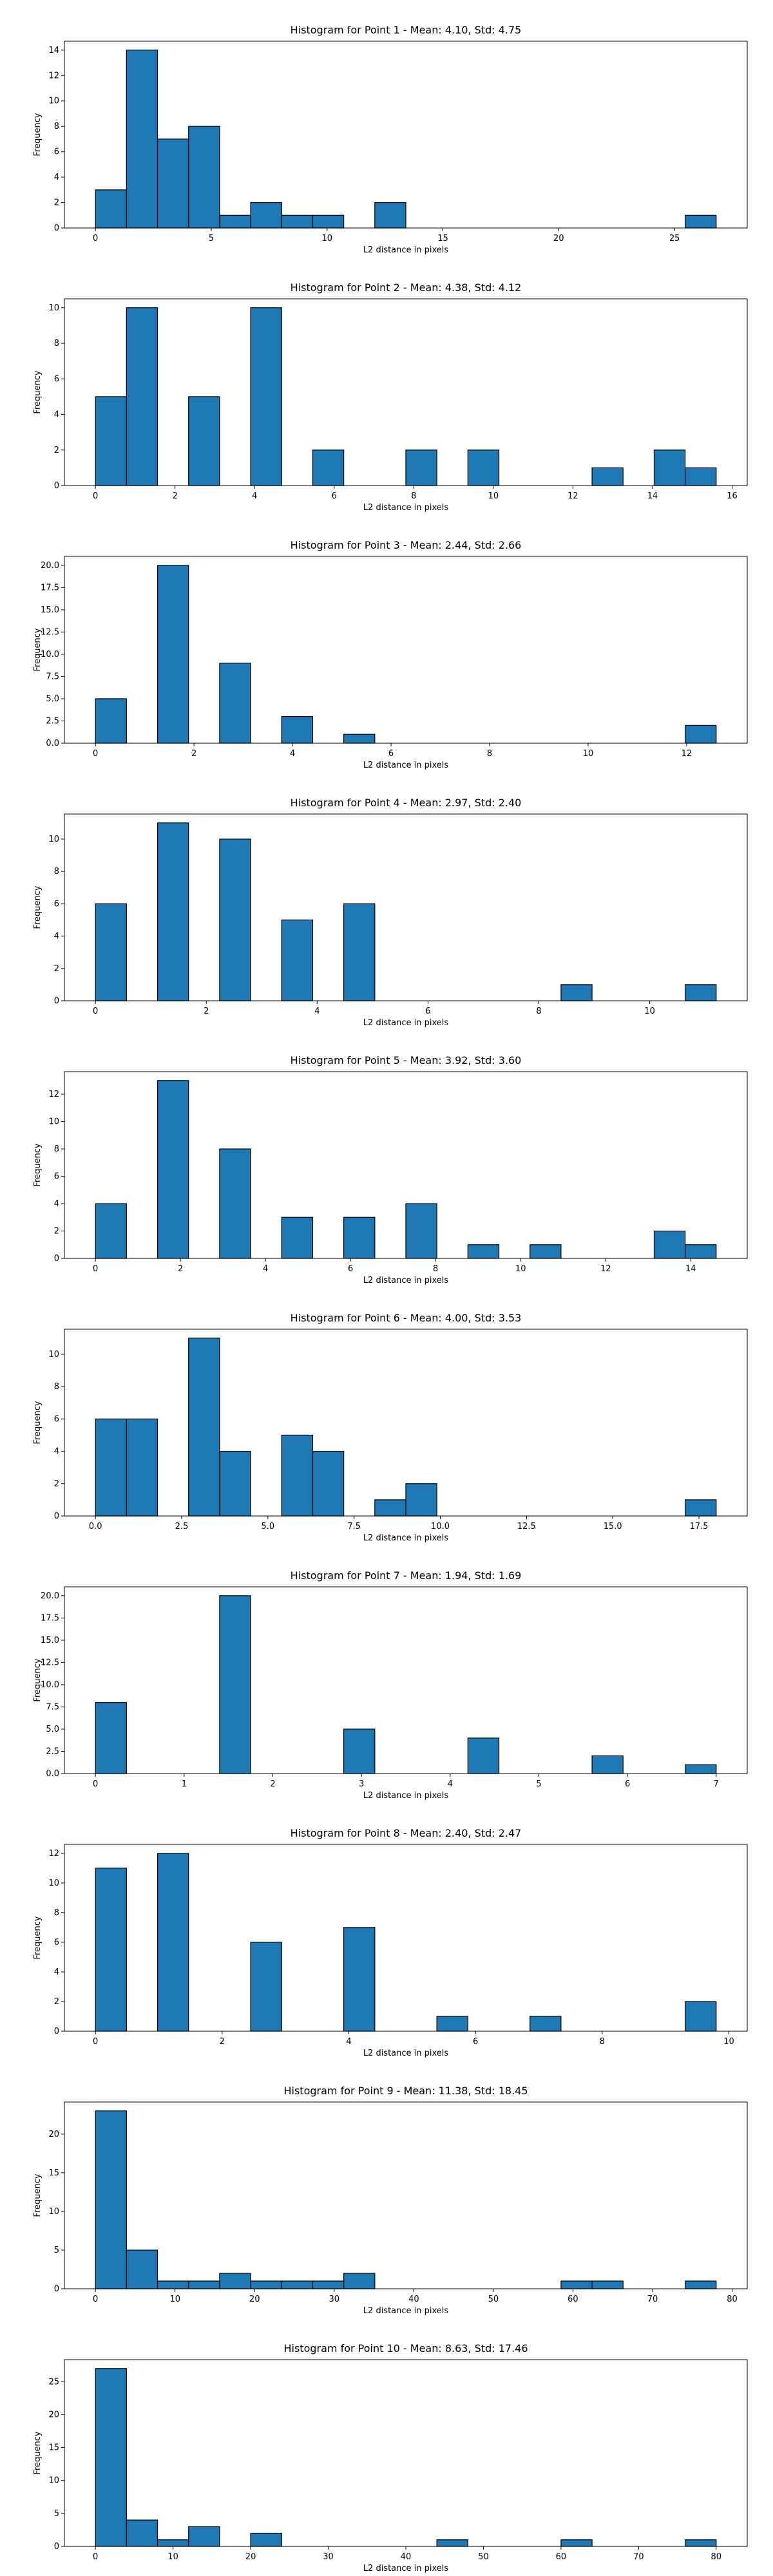  What do you see at coordinates (56, 2250) in the screenshot?
I see `y-tick-label: 5` at bounding box center [56, 2250].